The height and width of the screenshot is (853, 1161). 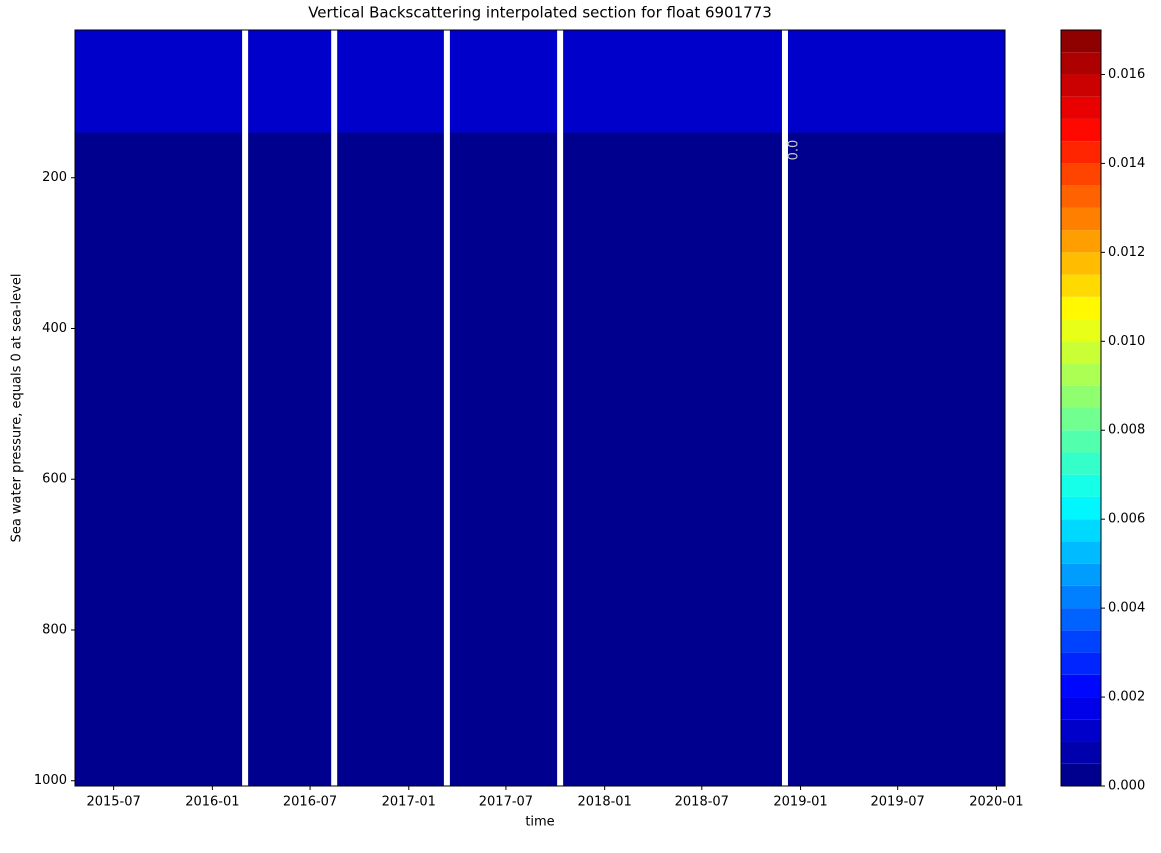 What do you see at coordinates (310, 802) in the screenshot?
I see `x-tick-label: 2016-07` at bounding box center [310, 802].